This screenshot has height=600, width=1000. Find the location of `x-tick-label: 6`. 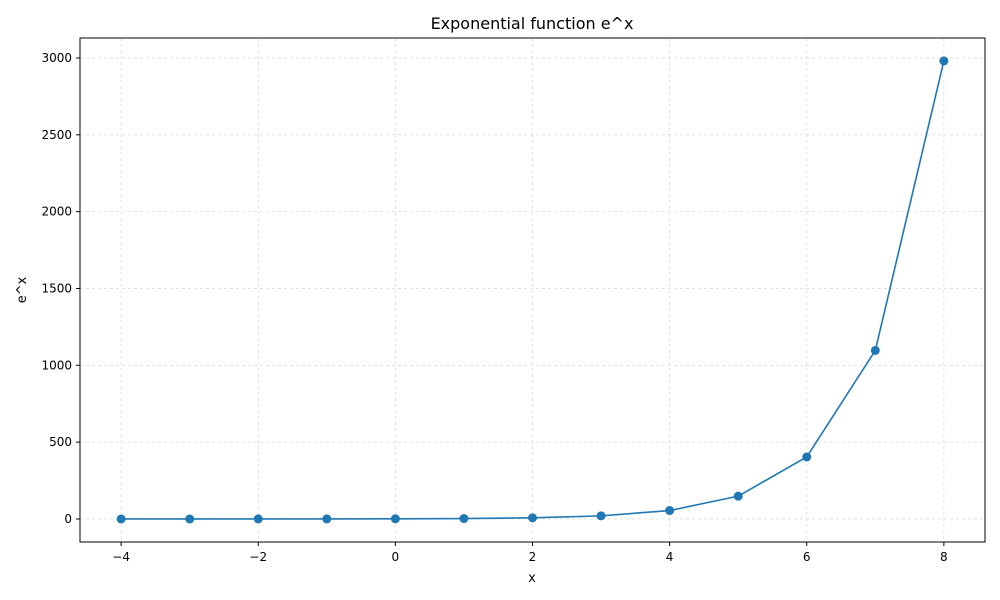

x-tick-label: 6 is located at coordinates (807, 557).